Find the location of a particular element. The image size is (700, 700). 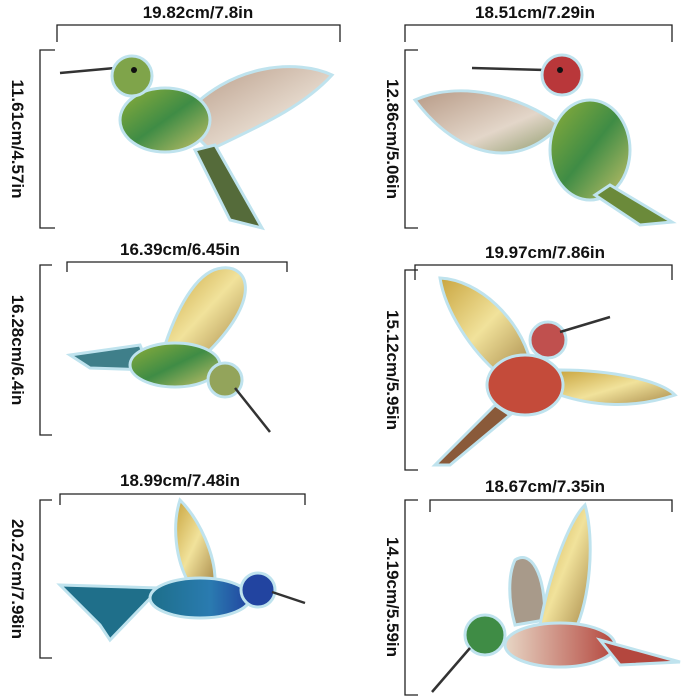

height-label: 12.86cm/5.06in is located at coordinates (392, 139).